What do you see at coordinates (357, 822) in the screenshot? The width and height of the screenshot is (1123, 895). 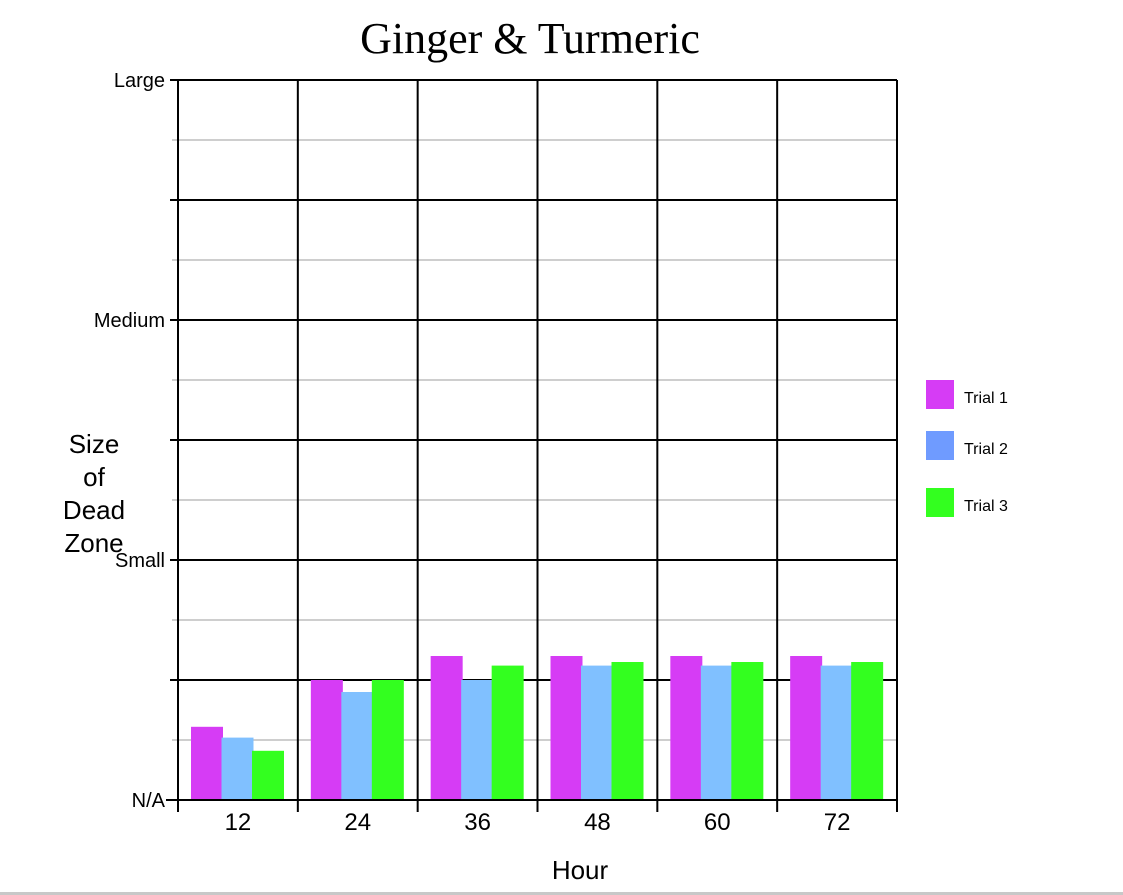 I see `x-tick-label: 24` at bounding box center [357, 822].